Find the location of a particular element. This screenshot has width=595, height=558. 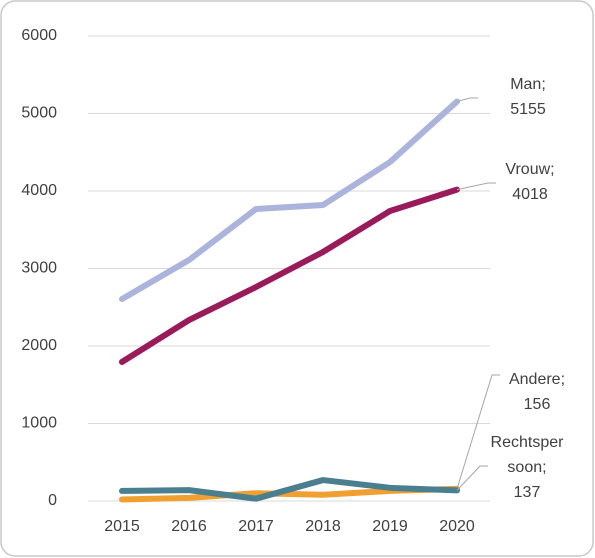

y-tick-label: 1000 is located at coordinates (39, 423).